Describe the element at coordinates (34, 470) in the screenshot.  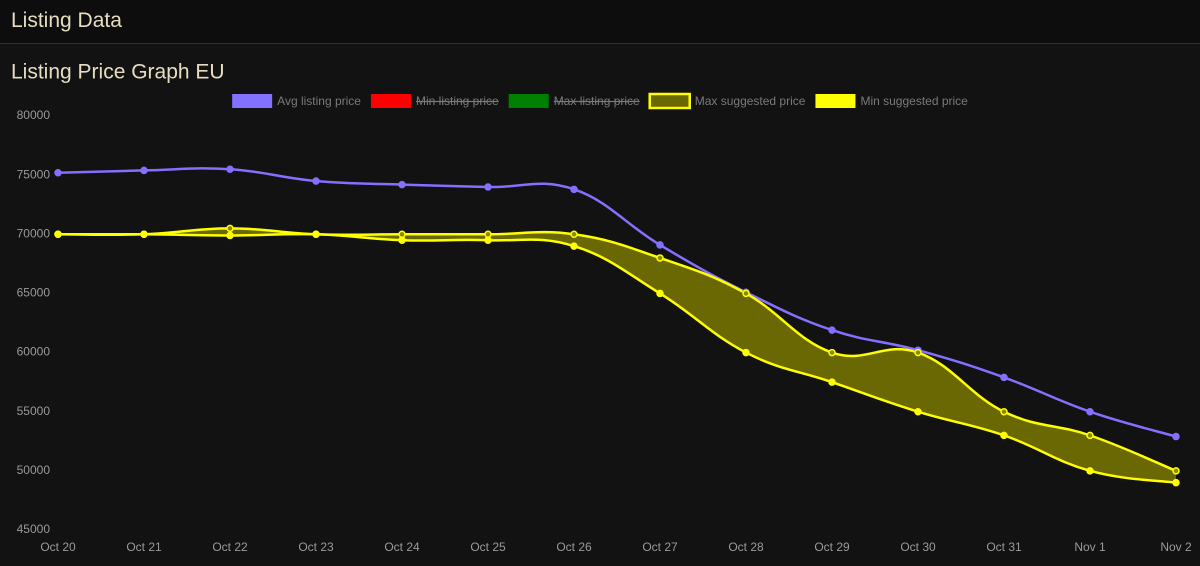
I see `y-tick-label: 50000` at that location.